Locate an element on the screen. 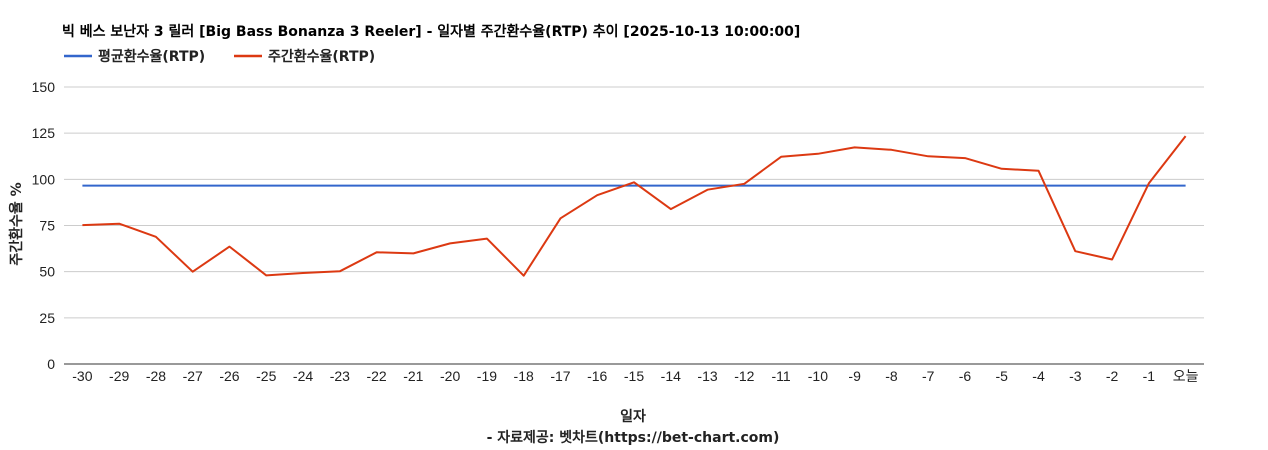 Image resolution: width=1268 pixels, height=450 pixels. x-tick-label: -22 is located at coordinates (376, 376).